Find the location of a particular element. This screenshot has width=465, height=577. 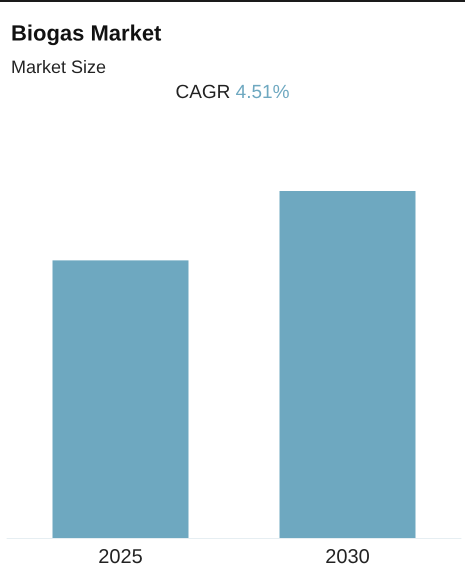

text: CAGR 4.51% is located at coordinates (232, 92).